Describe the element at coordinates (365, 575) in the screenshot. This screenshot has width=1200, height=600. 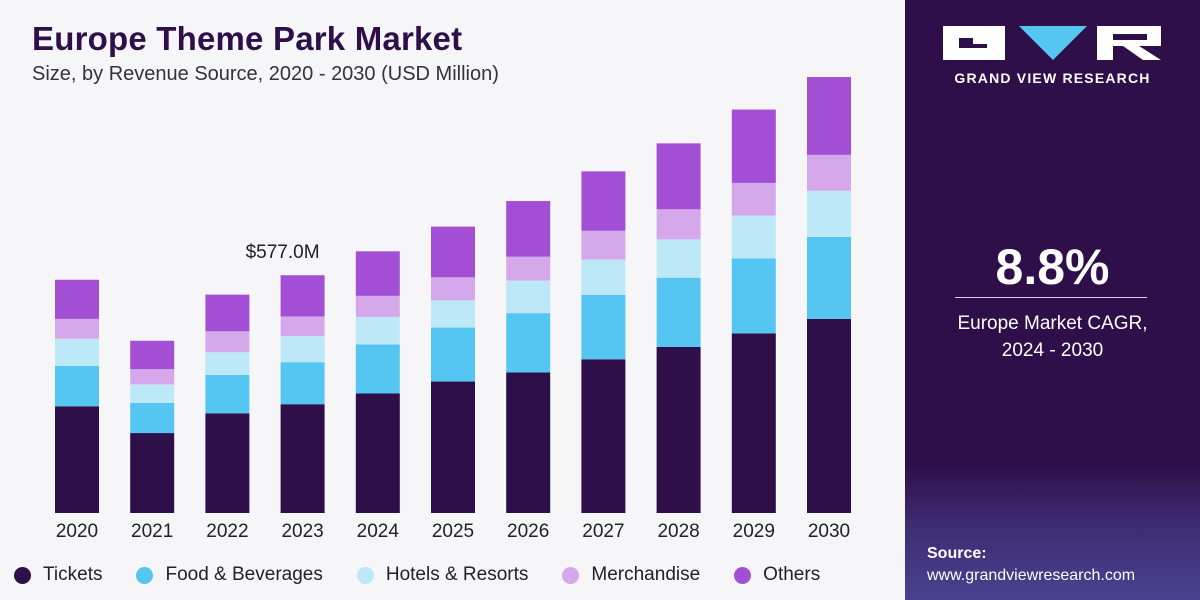
I see `legend-swatch-hotels-resorts` at that location.